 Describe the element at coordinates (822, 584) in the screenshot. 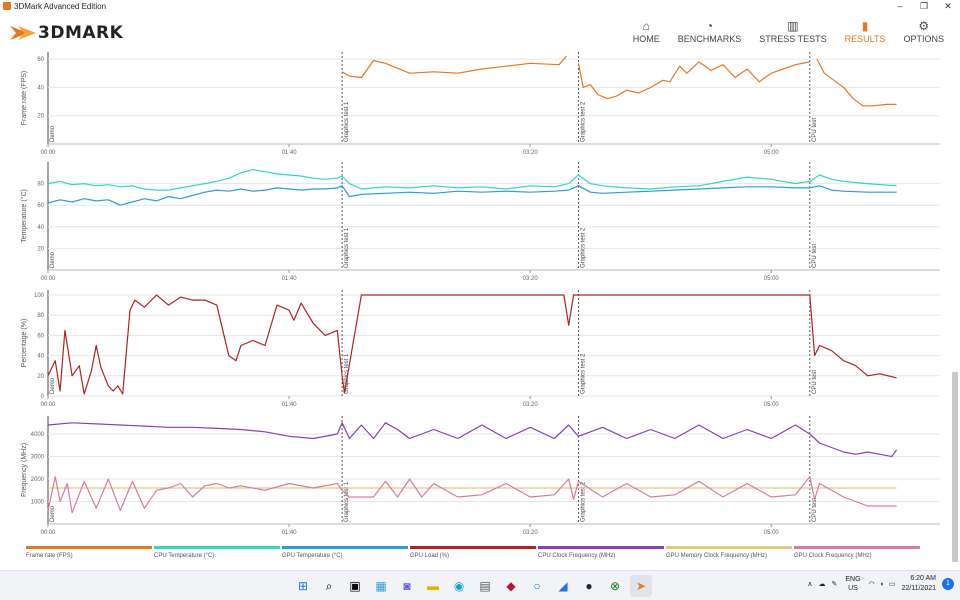

I see `cloud-icon: ☁` at that location.